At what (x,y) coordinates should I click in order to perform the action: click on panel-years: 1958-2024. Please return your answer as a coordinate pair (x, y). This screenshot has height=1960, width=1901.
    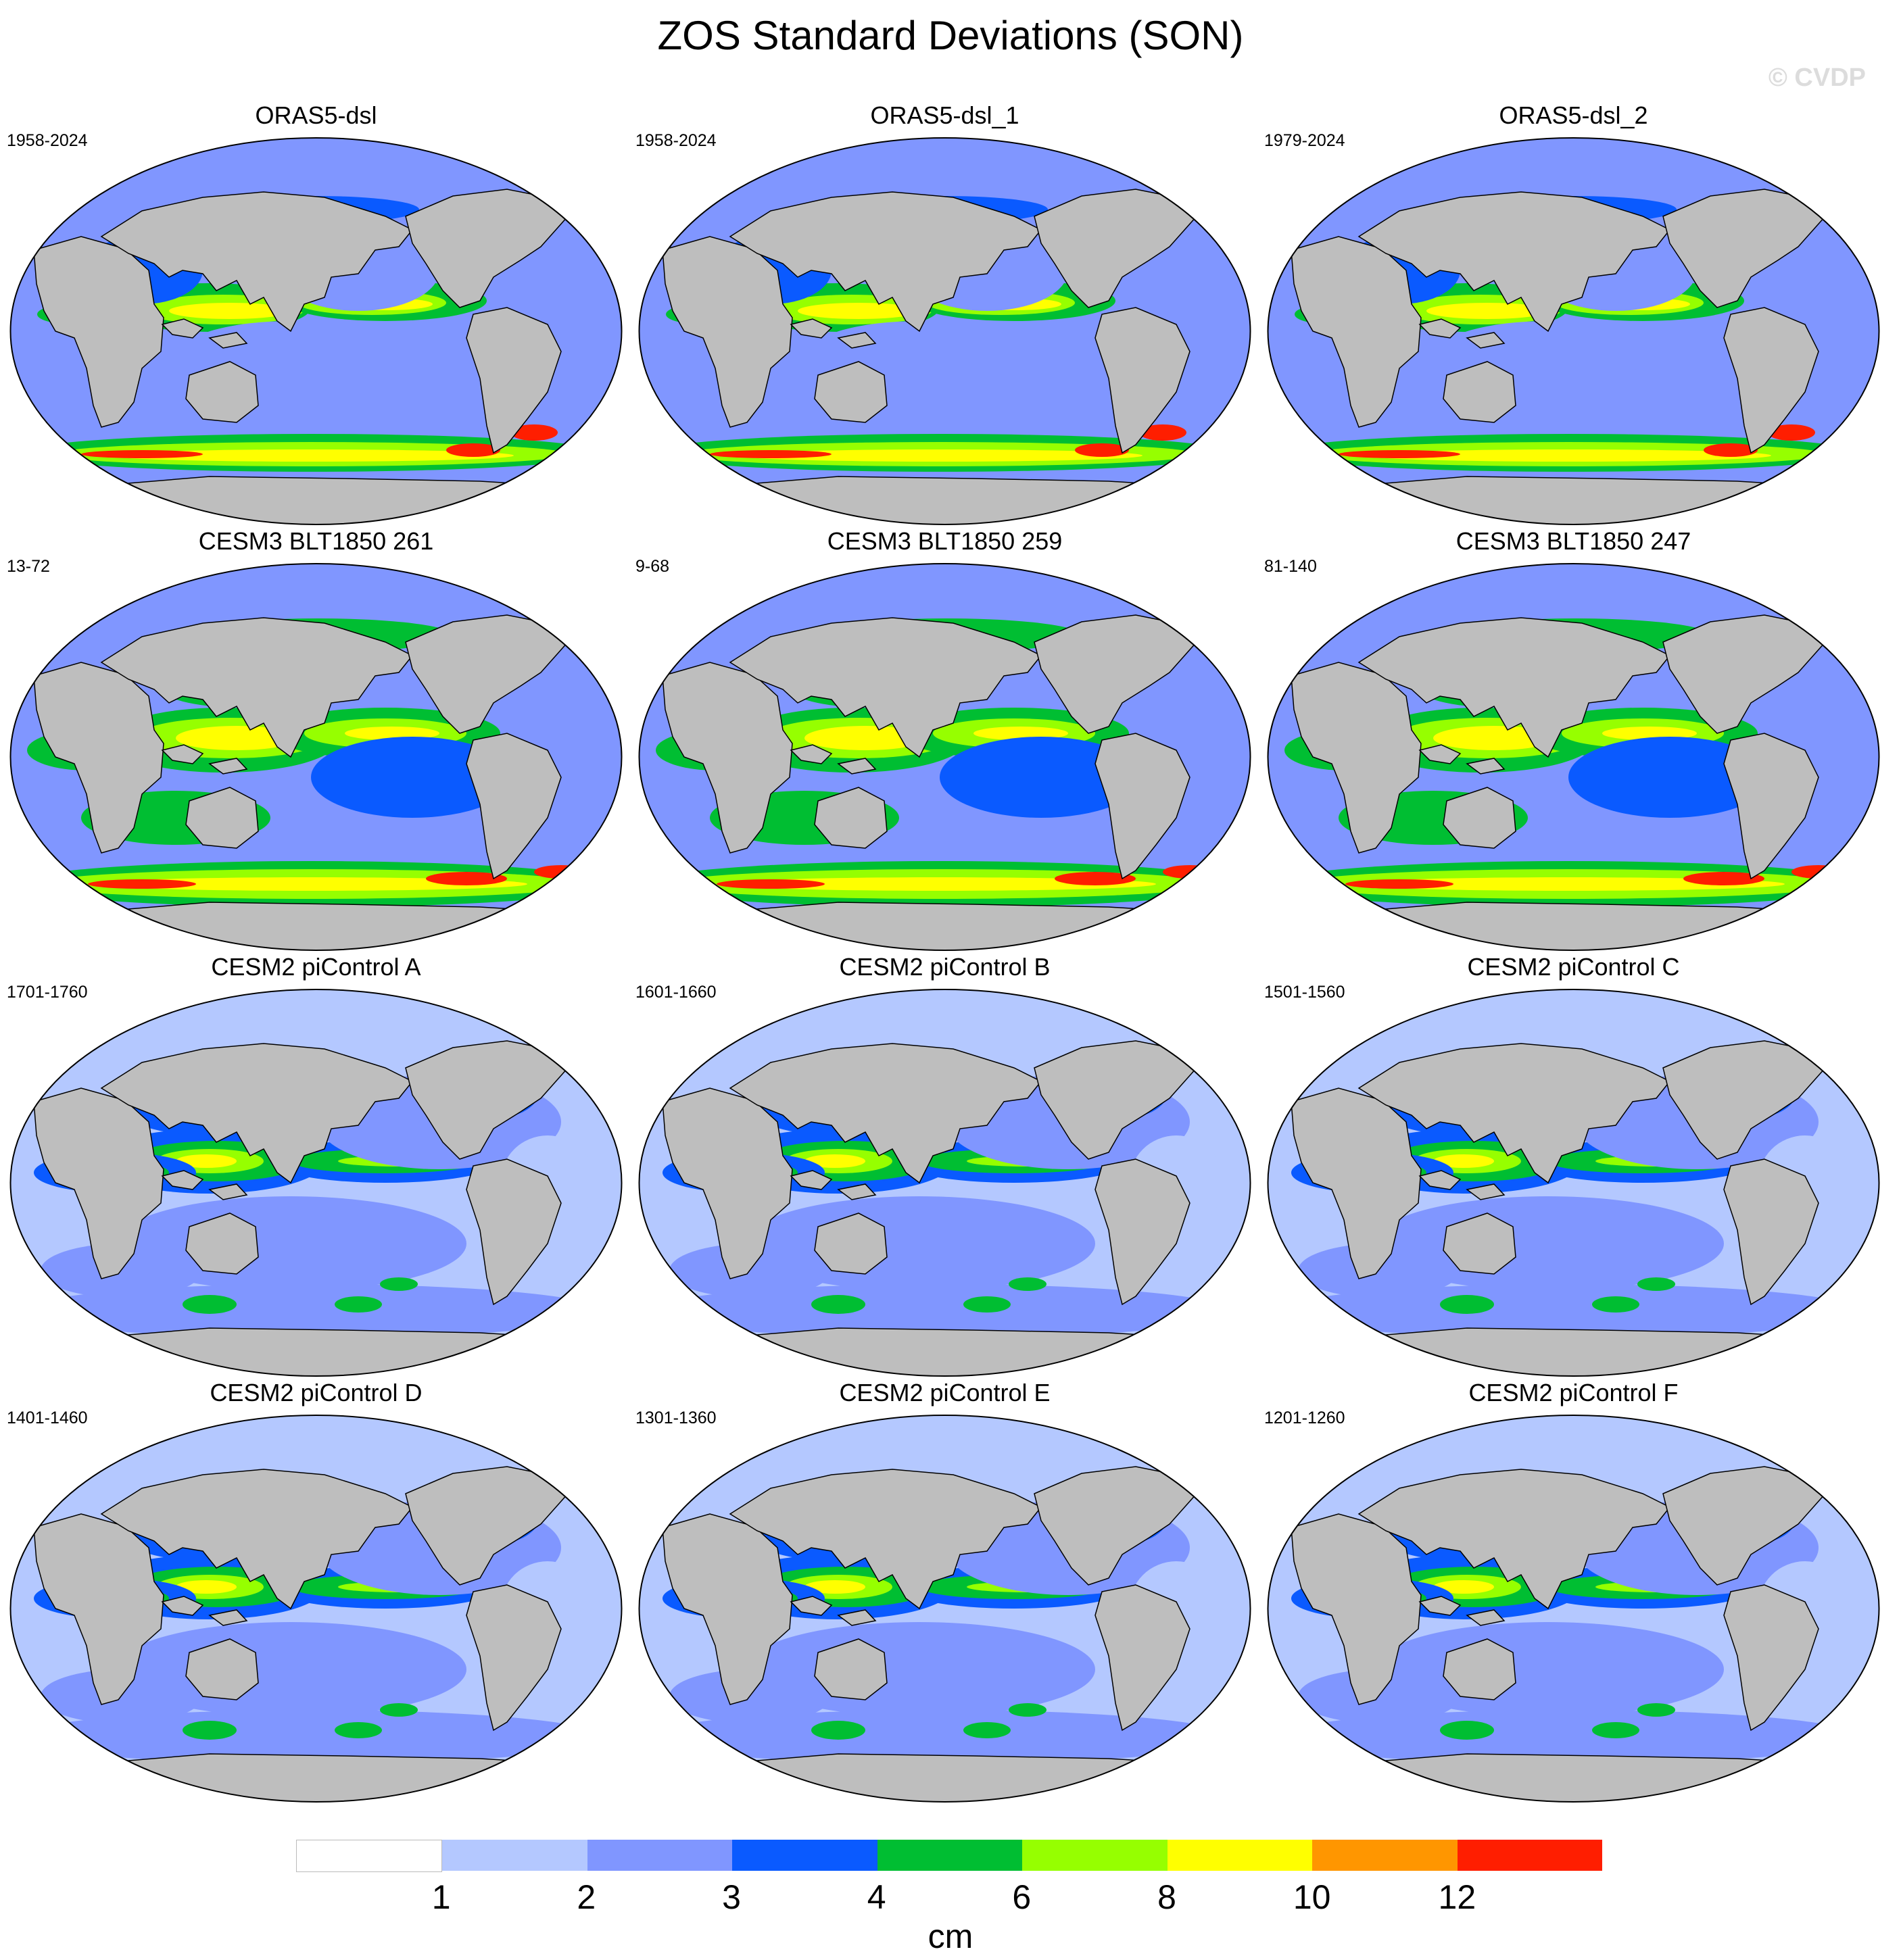
    Looking at the image, I should click on (48, 140).